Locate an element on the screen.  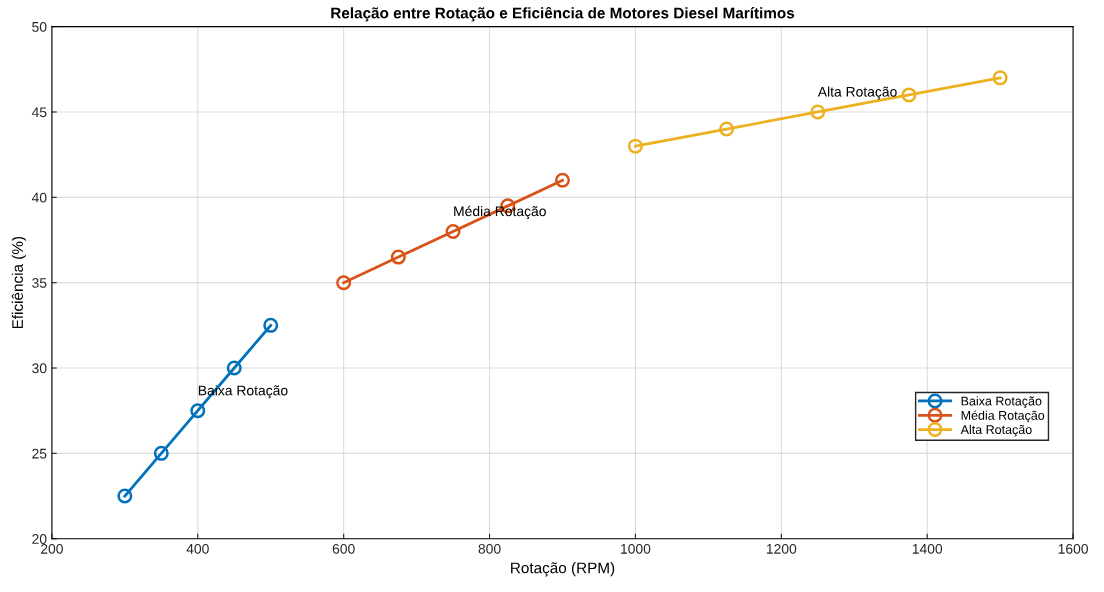
chart-title: Relação entre Rotação e Eficiência de Motores Diesel Marítimos is located at coordinates (563, 14).